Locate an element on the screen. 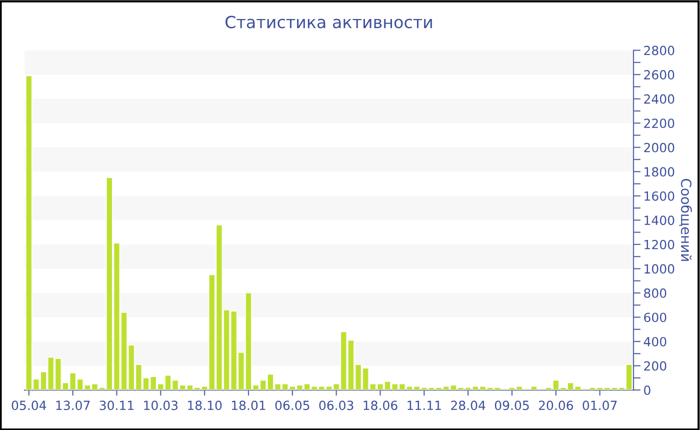 The image size is (700, 430). x-tick-label: 18.06 is located at coordinates (381, 405).